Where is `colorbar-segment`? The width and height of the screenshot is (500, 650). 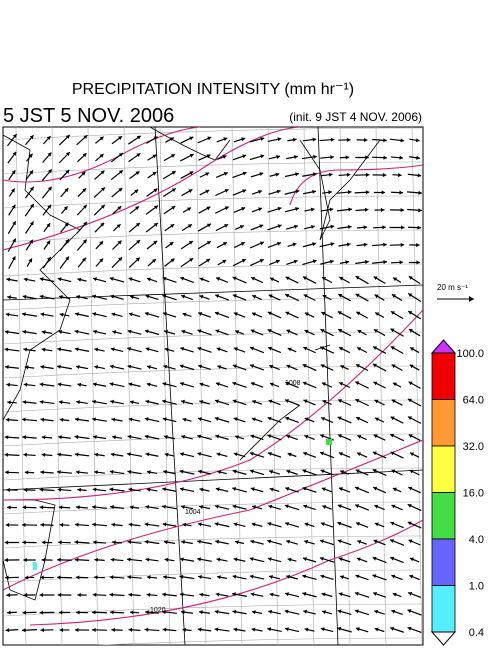 colorbar-segment is located at coordinates (443, 609).